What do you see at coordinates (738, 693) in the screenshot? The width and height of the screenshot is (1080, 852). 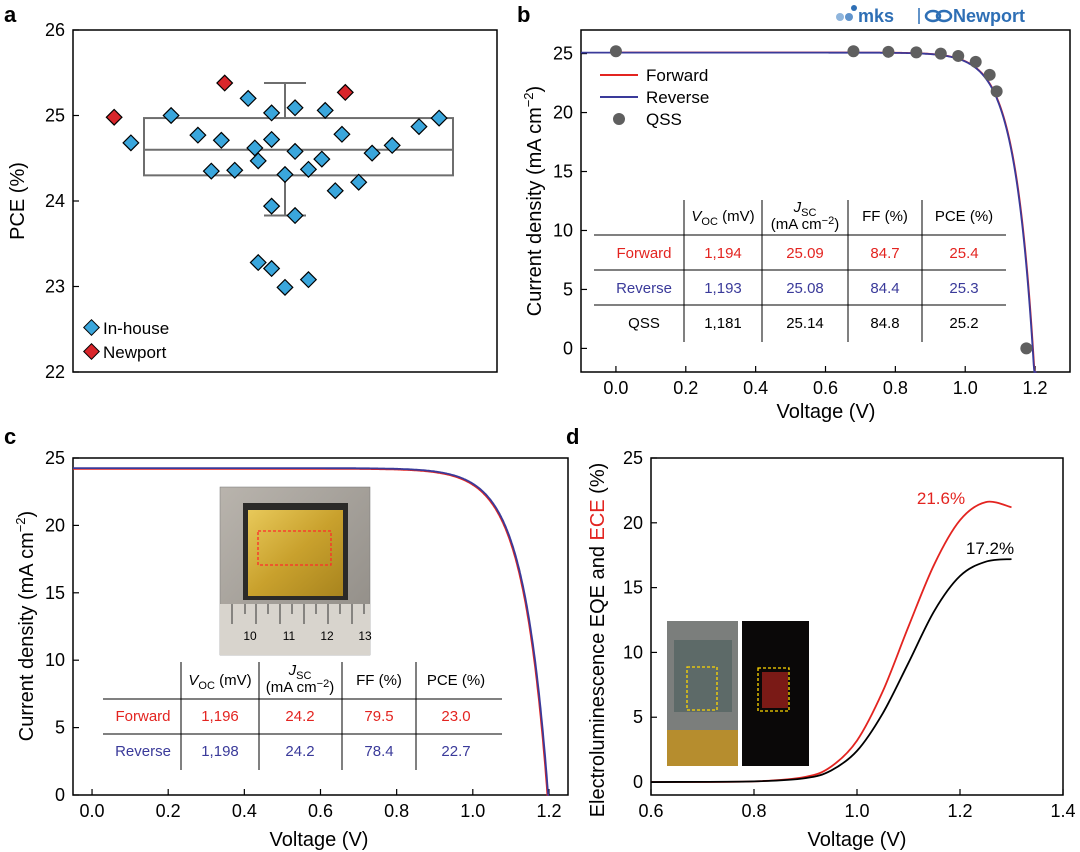 I see `electroluminescence-photo-inset` at bounding box center [738, 693].